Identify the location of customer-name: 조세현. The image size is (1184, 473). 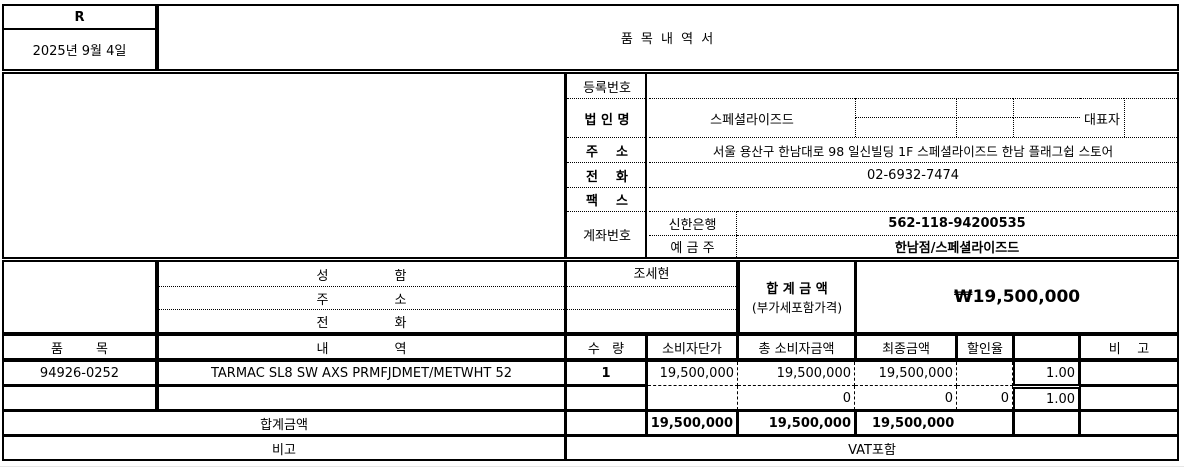
(651, 274).